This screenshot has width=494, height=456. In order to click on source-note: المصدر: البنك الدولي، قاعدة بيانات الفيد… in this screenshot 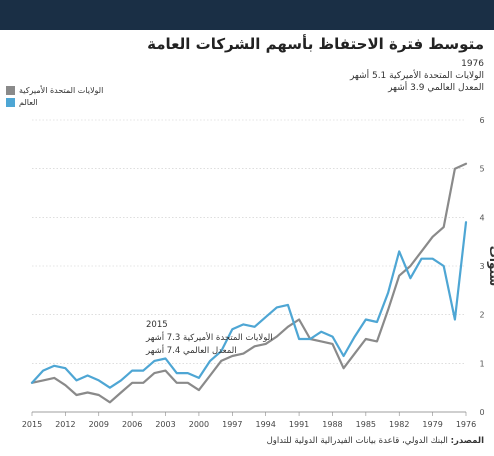, I will do `click(375, 441)`.